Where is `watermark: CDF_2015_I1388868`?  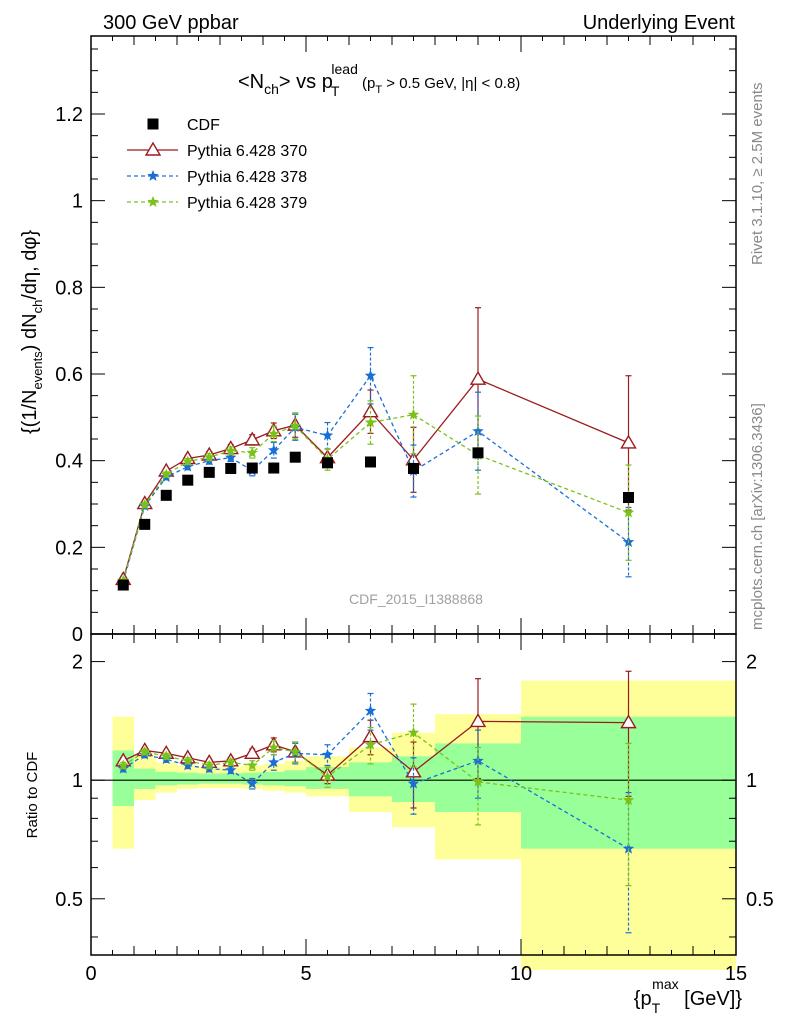
watermark: CDF_2015_I1388868 is located at coordinates (416, 599).